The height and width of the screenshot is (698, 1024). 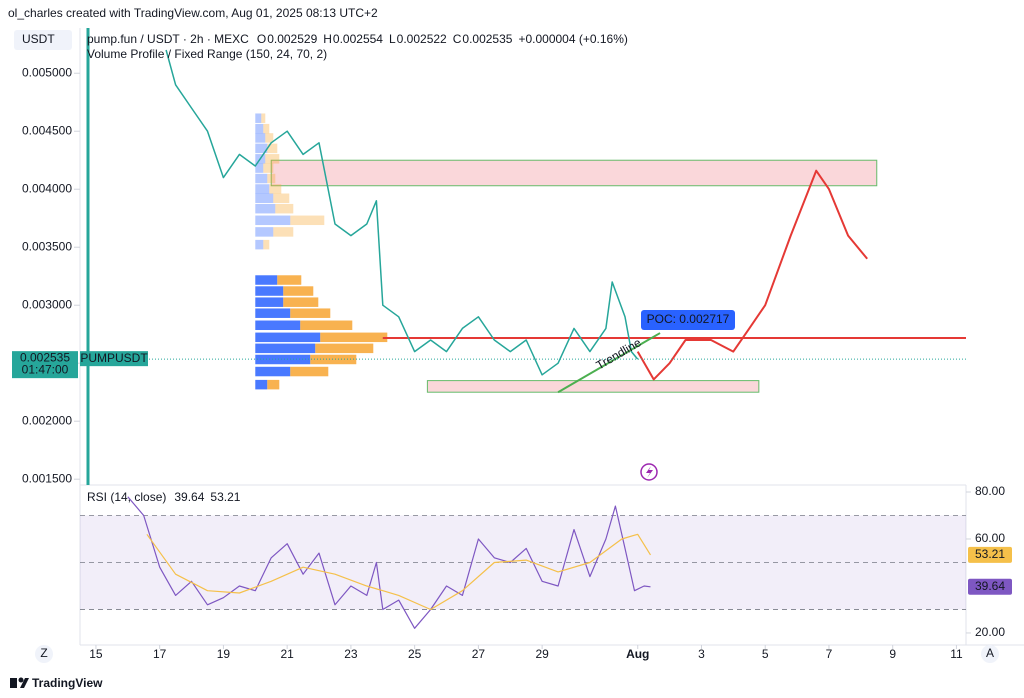 I want to click on last-price: 0.002535, so click(x=45, y=357).